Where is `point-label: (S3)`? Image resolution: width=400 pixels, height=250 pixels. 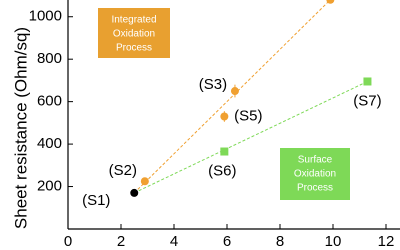
point-label: (S3) is located at coordinates (213, 84).